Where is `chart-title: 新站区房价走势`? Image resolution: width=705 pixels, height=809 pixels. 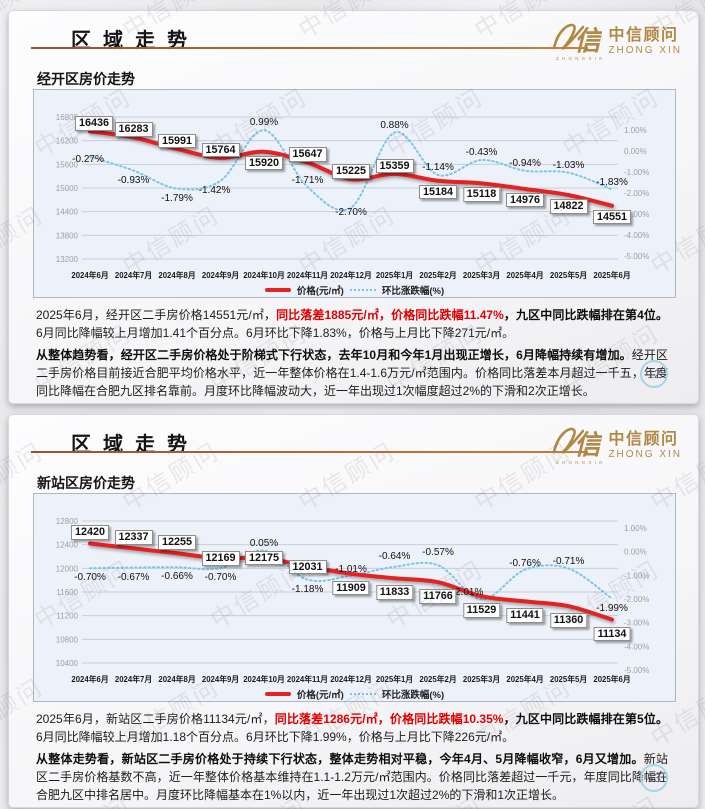
chart-title: 新站区房价走势 is located at coordinates (86, 483).